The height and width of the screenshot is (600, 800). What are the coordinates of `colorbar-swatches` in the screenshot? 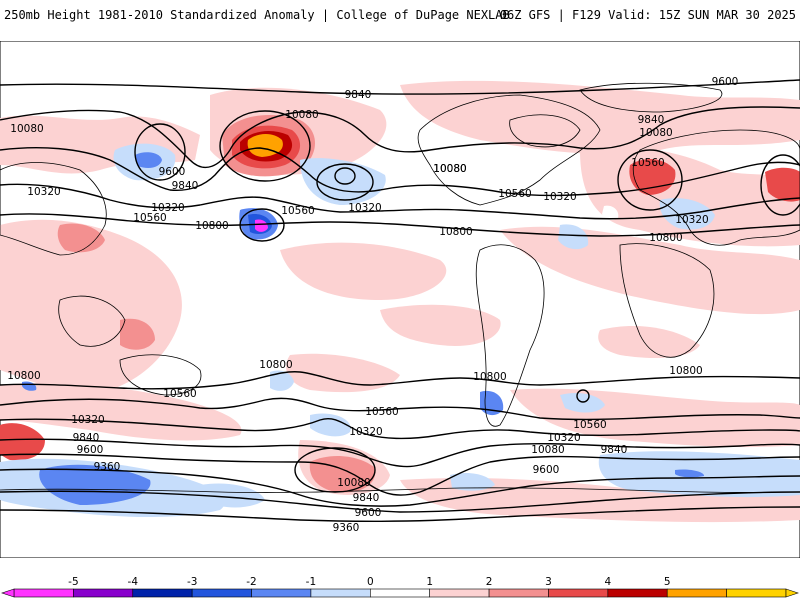 It's located at (400, 593).